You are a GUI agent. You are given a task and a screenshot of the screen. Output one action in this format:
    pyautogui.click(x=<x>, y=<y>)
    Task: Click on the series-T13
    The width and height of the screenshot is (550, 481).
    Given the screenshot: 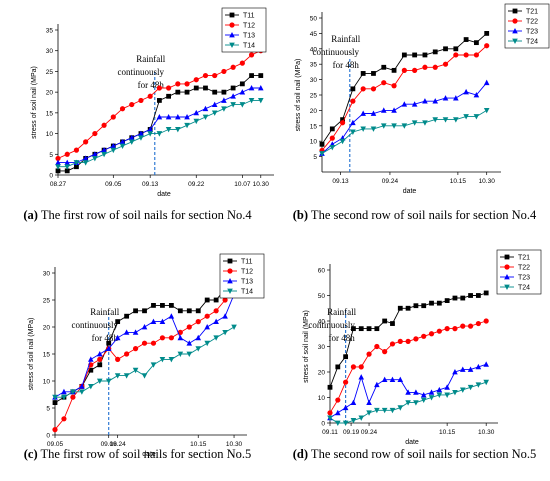 What is the action you would take?
    pyautogui.click(x=159, y=125)
    